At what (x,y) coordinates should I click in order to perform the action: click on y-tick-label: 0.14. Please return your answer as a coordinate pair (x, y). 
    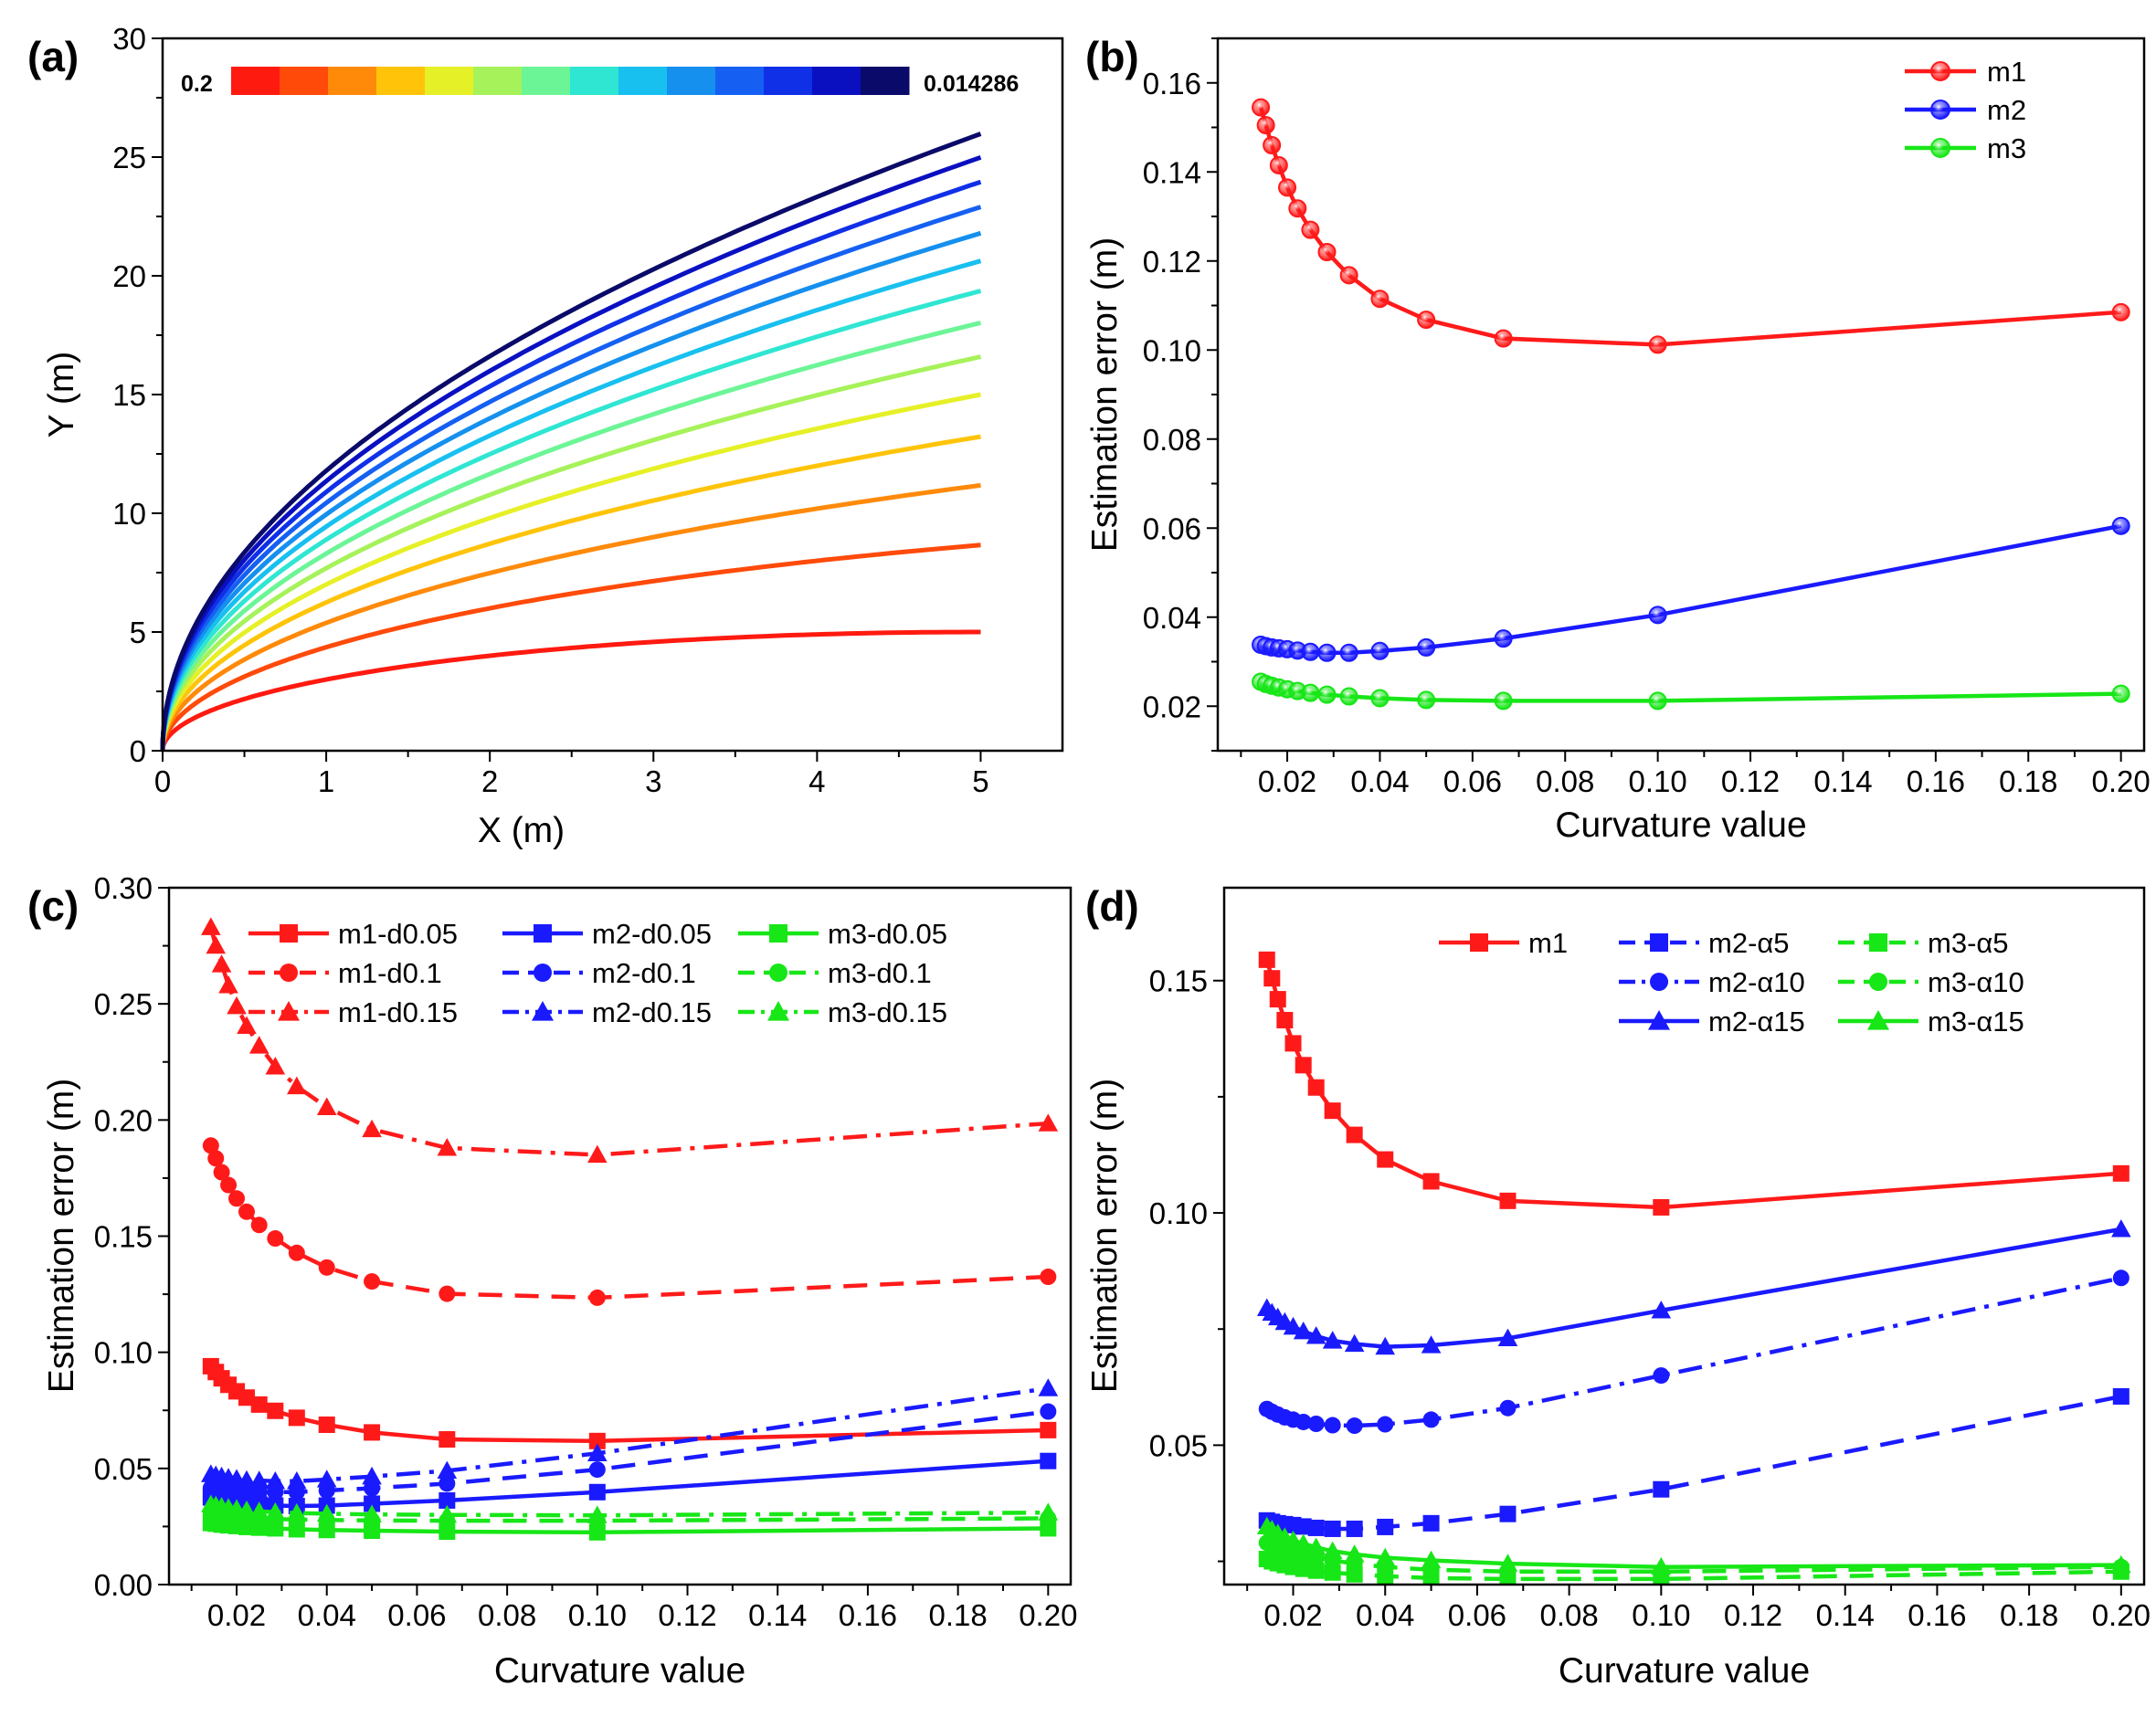
    Looking at the image, I should click on (1172, 172).